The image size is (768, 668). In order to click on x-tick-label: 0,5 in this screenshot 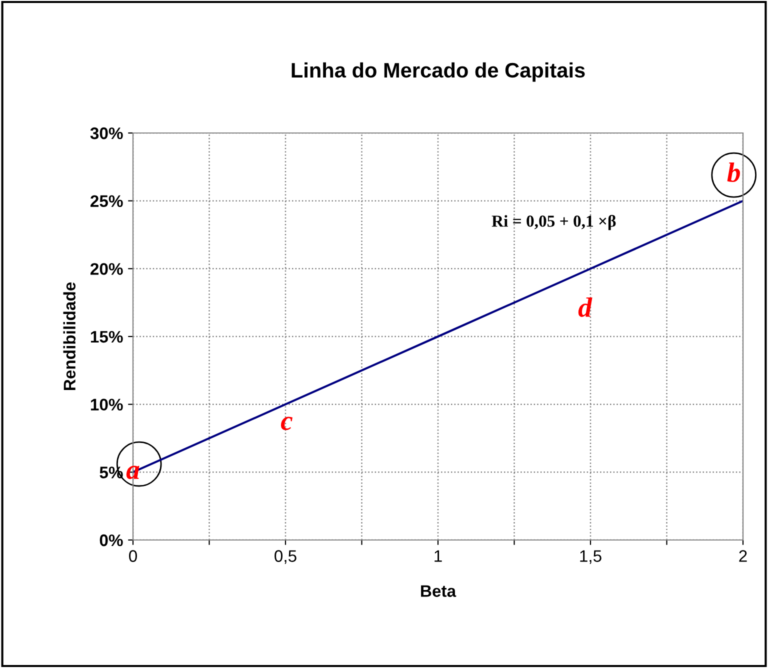, I will do `click(285, 557)`.